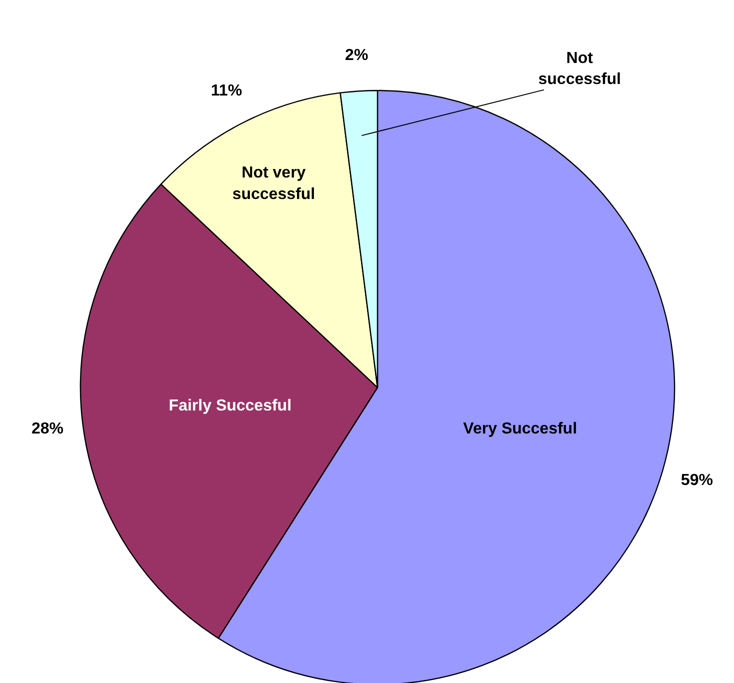 Image resolution: width=734 pixels, height=683 pixels. I want to click on data-label: 11%, so click(226, 91).